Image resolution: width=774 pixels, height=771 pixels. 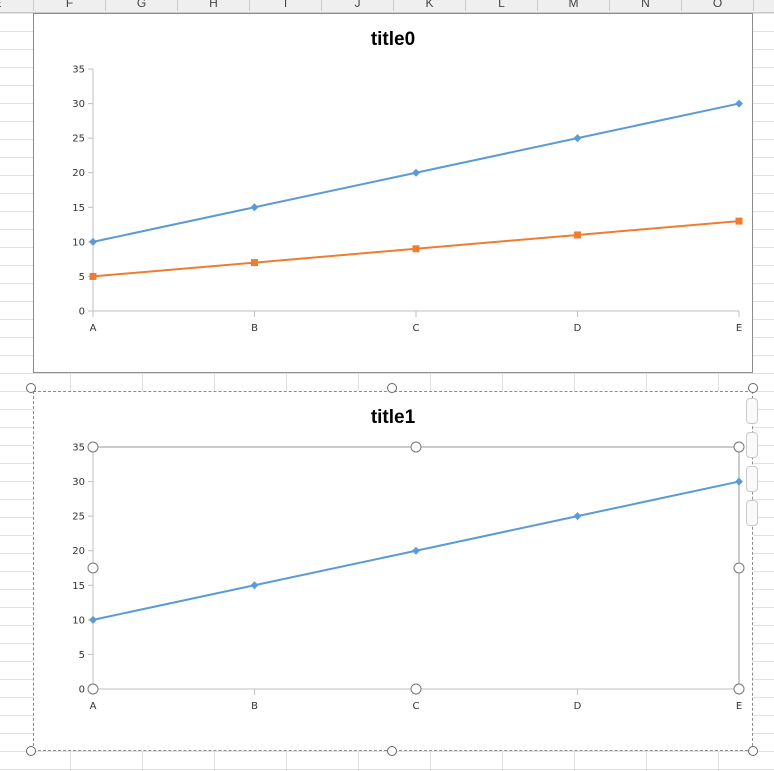 I want to click on column-header-k: K, so click(x=430, y=5).